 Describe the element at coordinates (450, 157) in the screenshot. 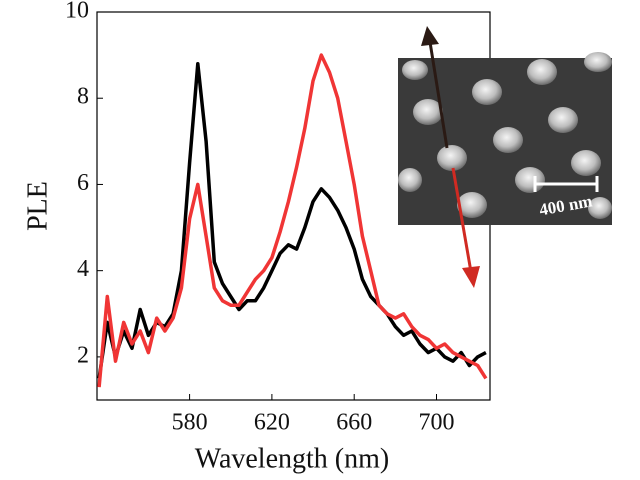

I see `arrows` at that location.